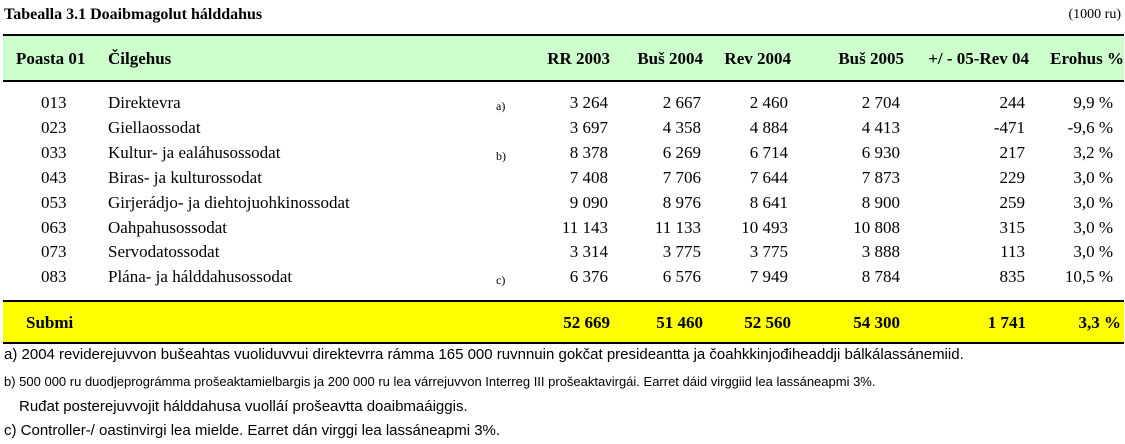 The image size is (1125, 444). Describe the element at coordinates (978, 58) in the screenshot. I see `header-diff: +/ - 05-Rev 04` at that location.